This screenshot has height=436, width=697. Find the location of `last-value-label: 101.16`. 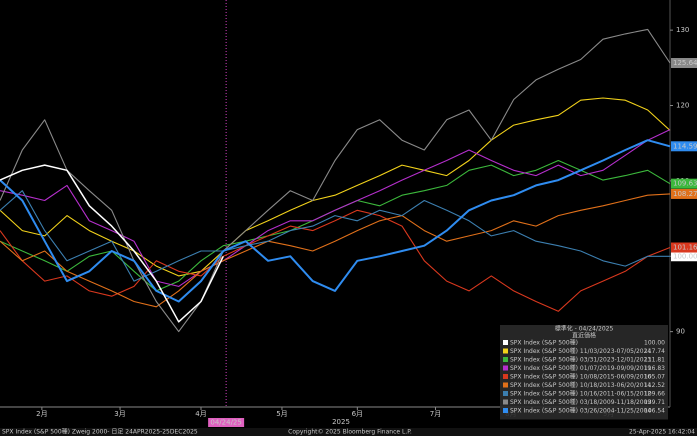

last-value-label: 101.16 is located at coordinates (685, 248).